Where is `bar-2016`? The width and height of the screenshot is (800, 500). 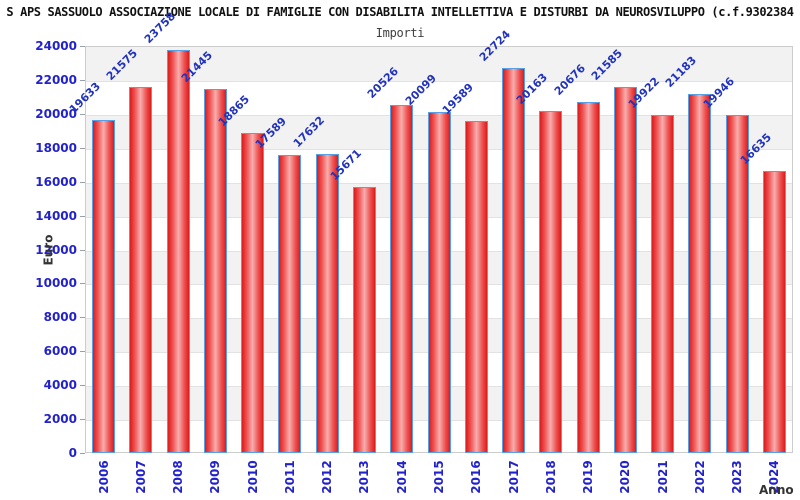 bar-2016 is located at coordinates (476, 287).